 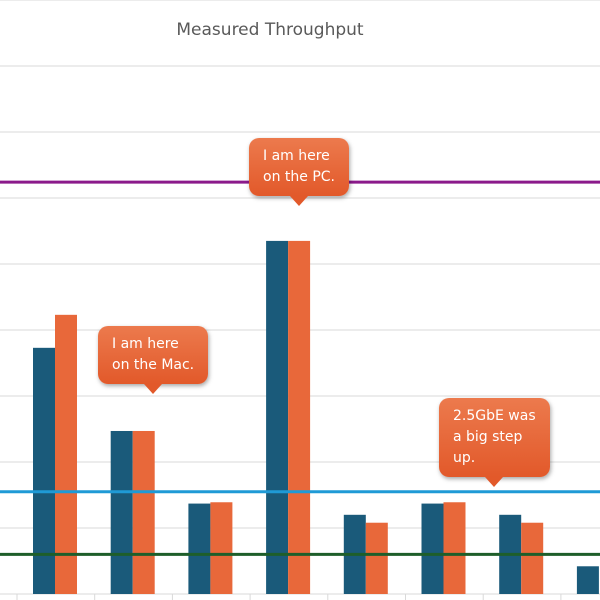 I want to click on callout-pc: I am here on the PC., so click(x=299, y=172).